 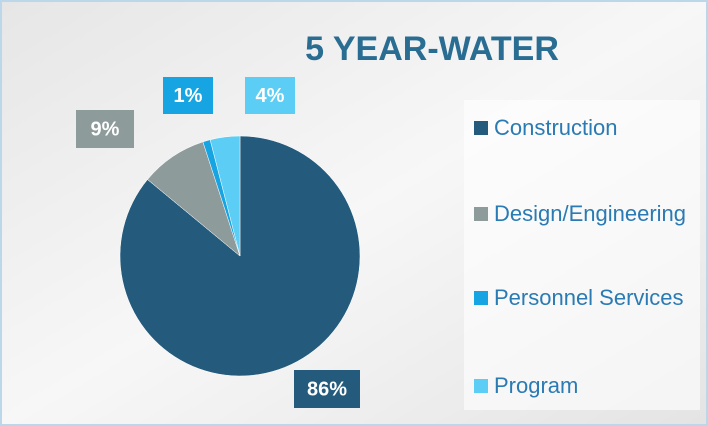 I want to click on legend-label: Personnel Services, so click(x=589, y=297).